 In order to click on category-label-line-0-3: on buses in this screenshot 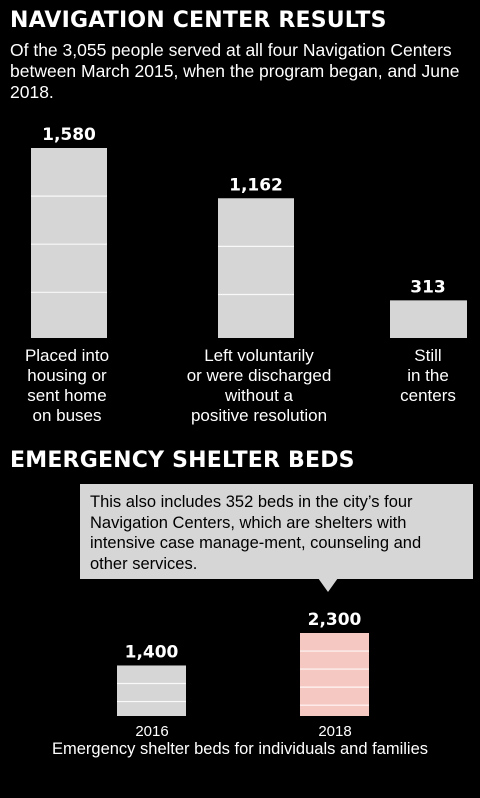, I will do `click(78, 416)`.